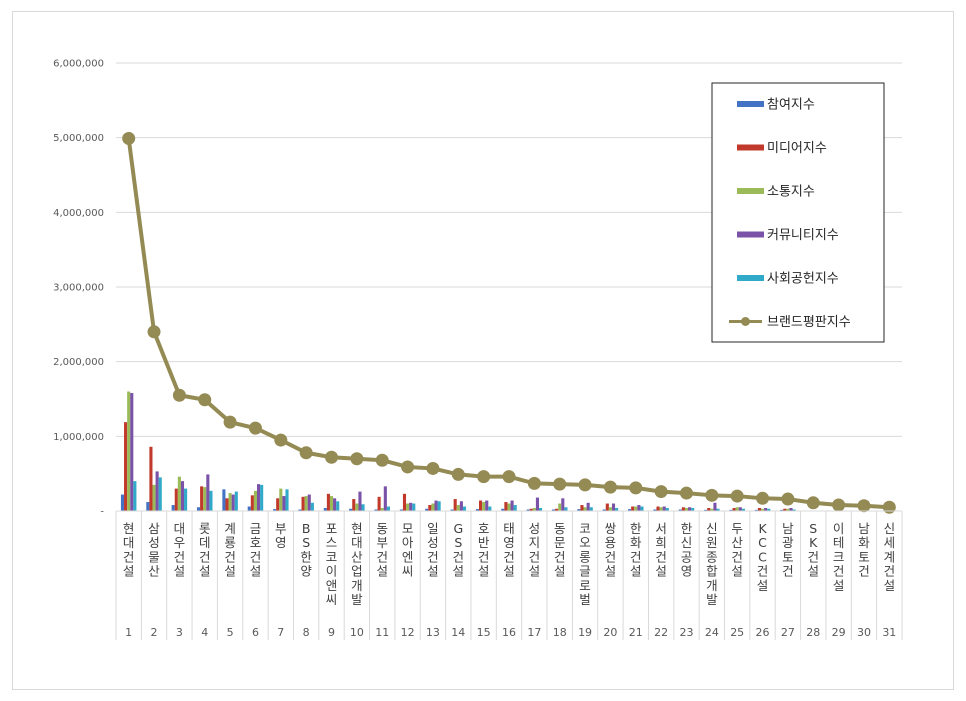  What do you see at coordinates (686, 632) in the screenshot?
I see `rank-label: 23` at bounding box center [686, 632].